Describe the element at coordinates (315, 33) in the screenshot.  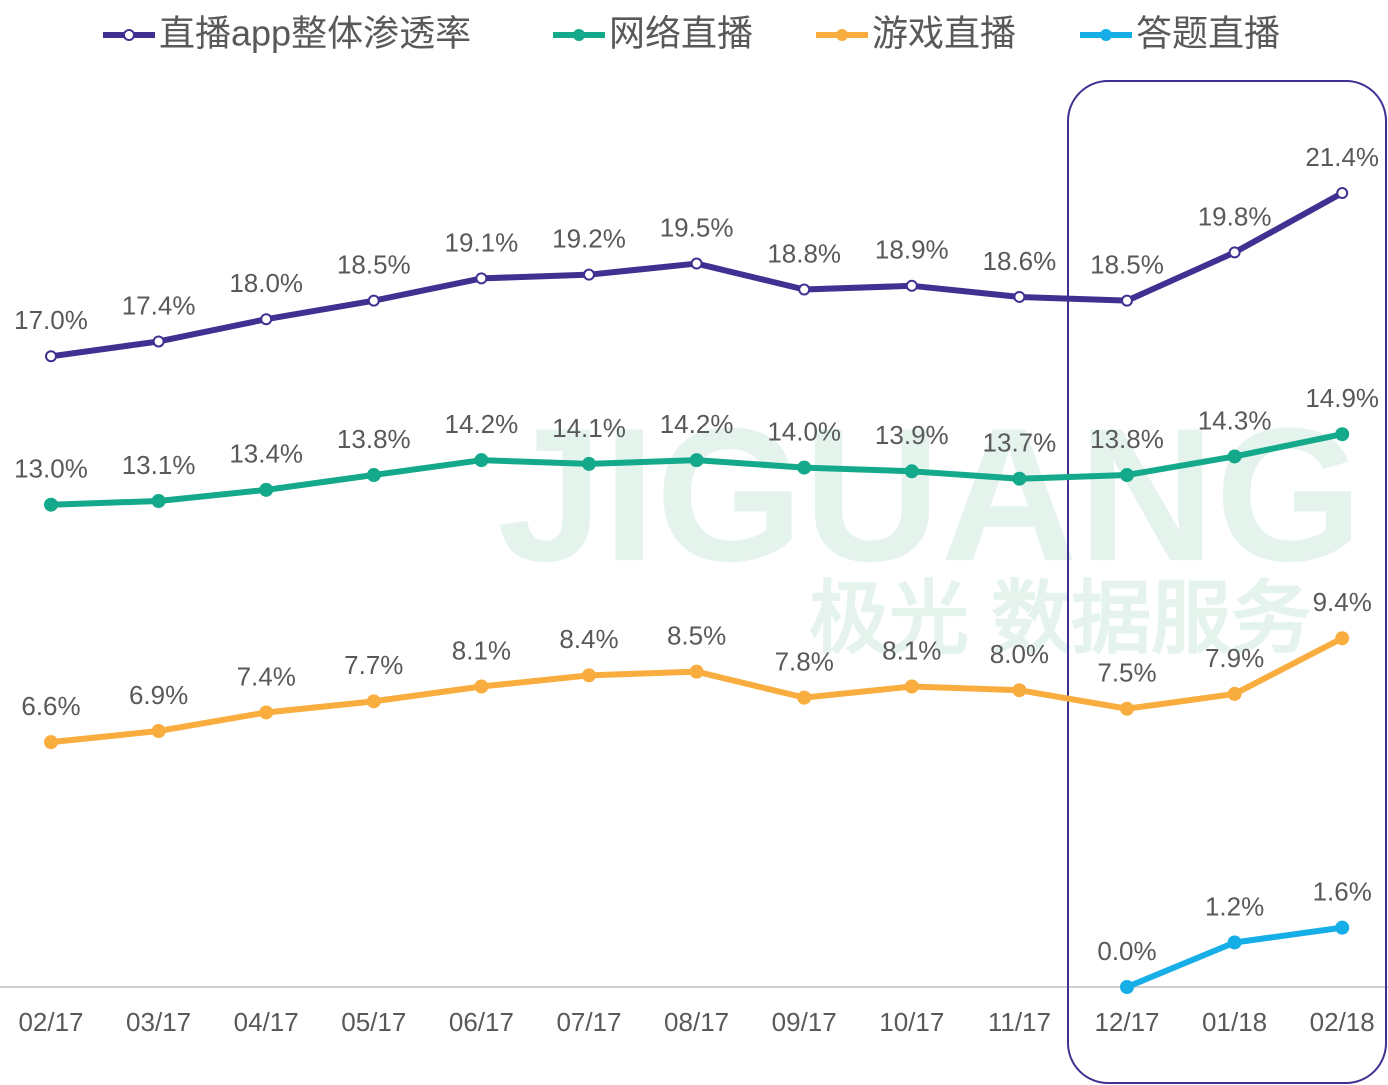
I see `legend-label: 直播app整体渗透率` at that location.